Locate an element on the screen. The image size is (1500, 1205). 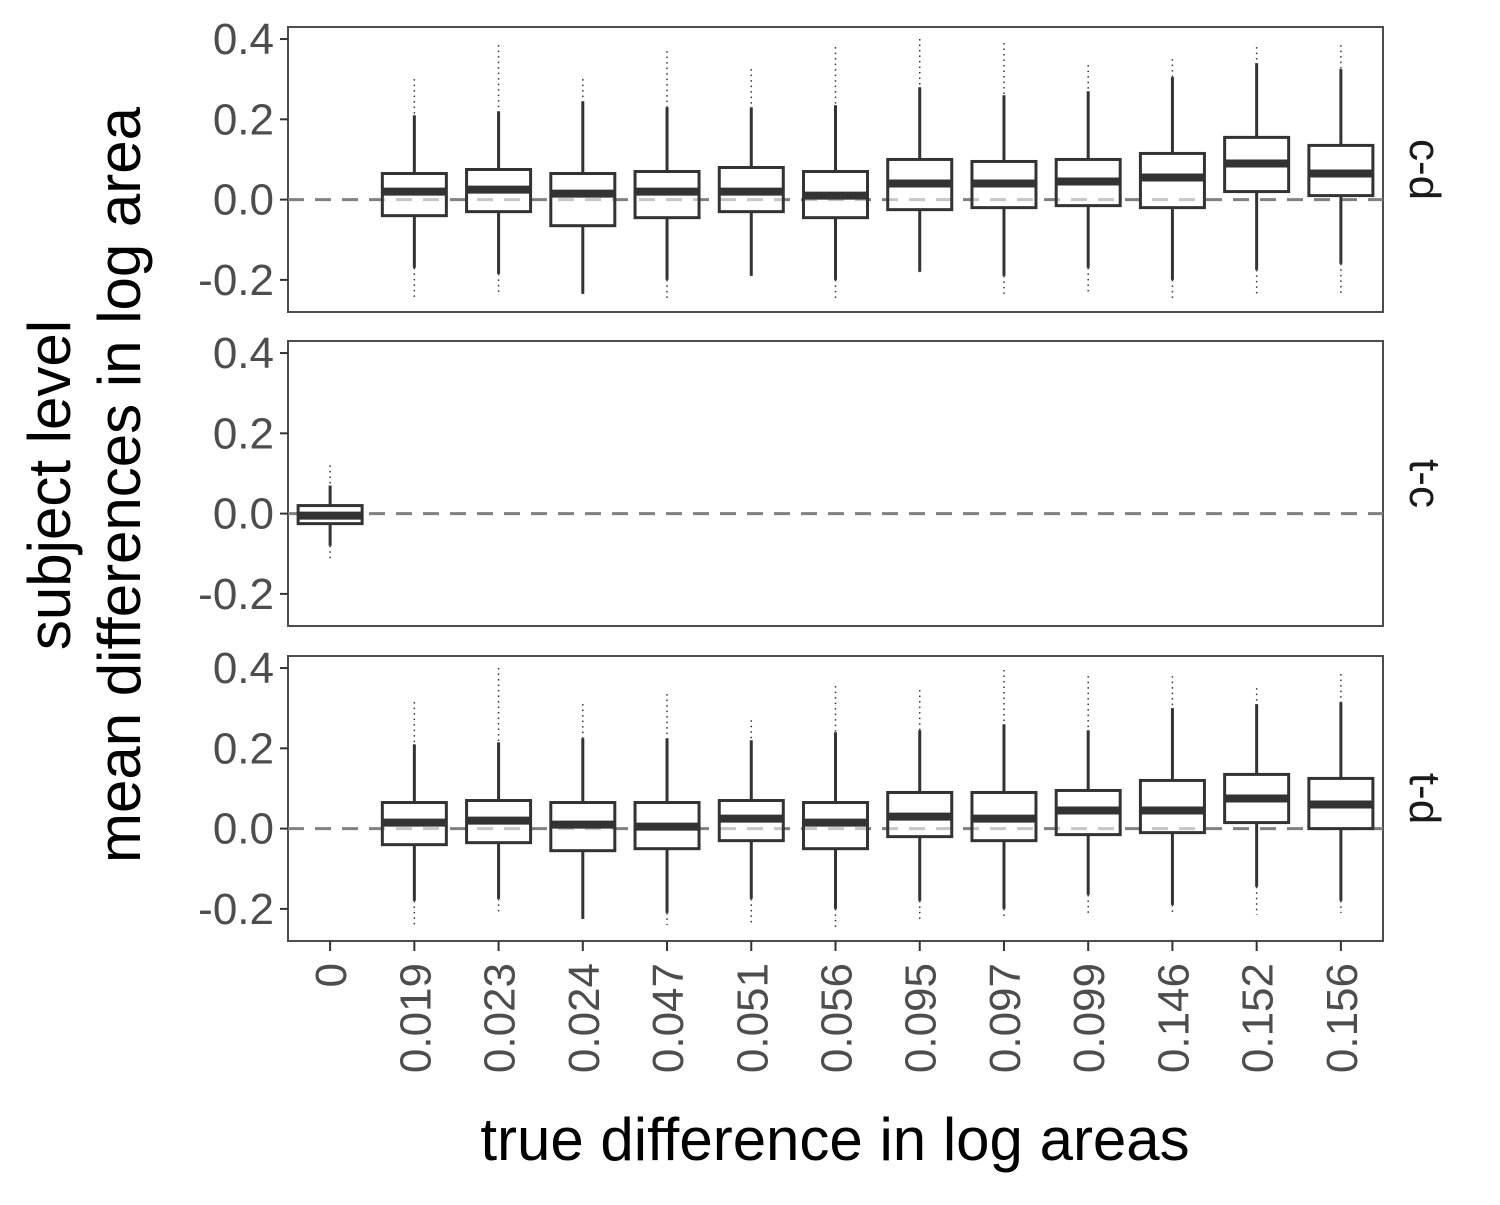
x-tick-label: 0.051 is located at coordinates (752, 1018).